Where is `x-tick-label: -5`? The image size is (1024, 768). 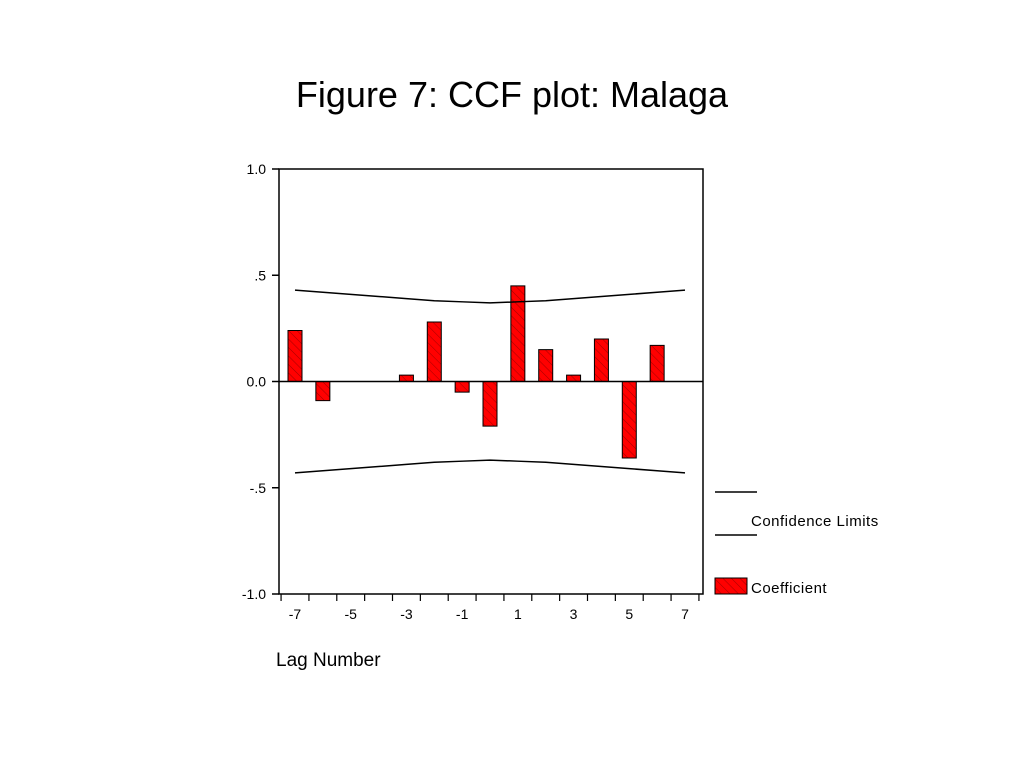 x-tick-label: -5 is located at coordinates (350, 614).